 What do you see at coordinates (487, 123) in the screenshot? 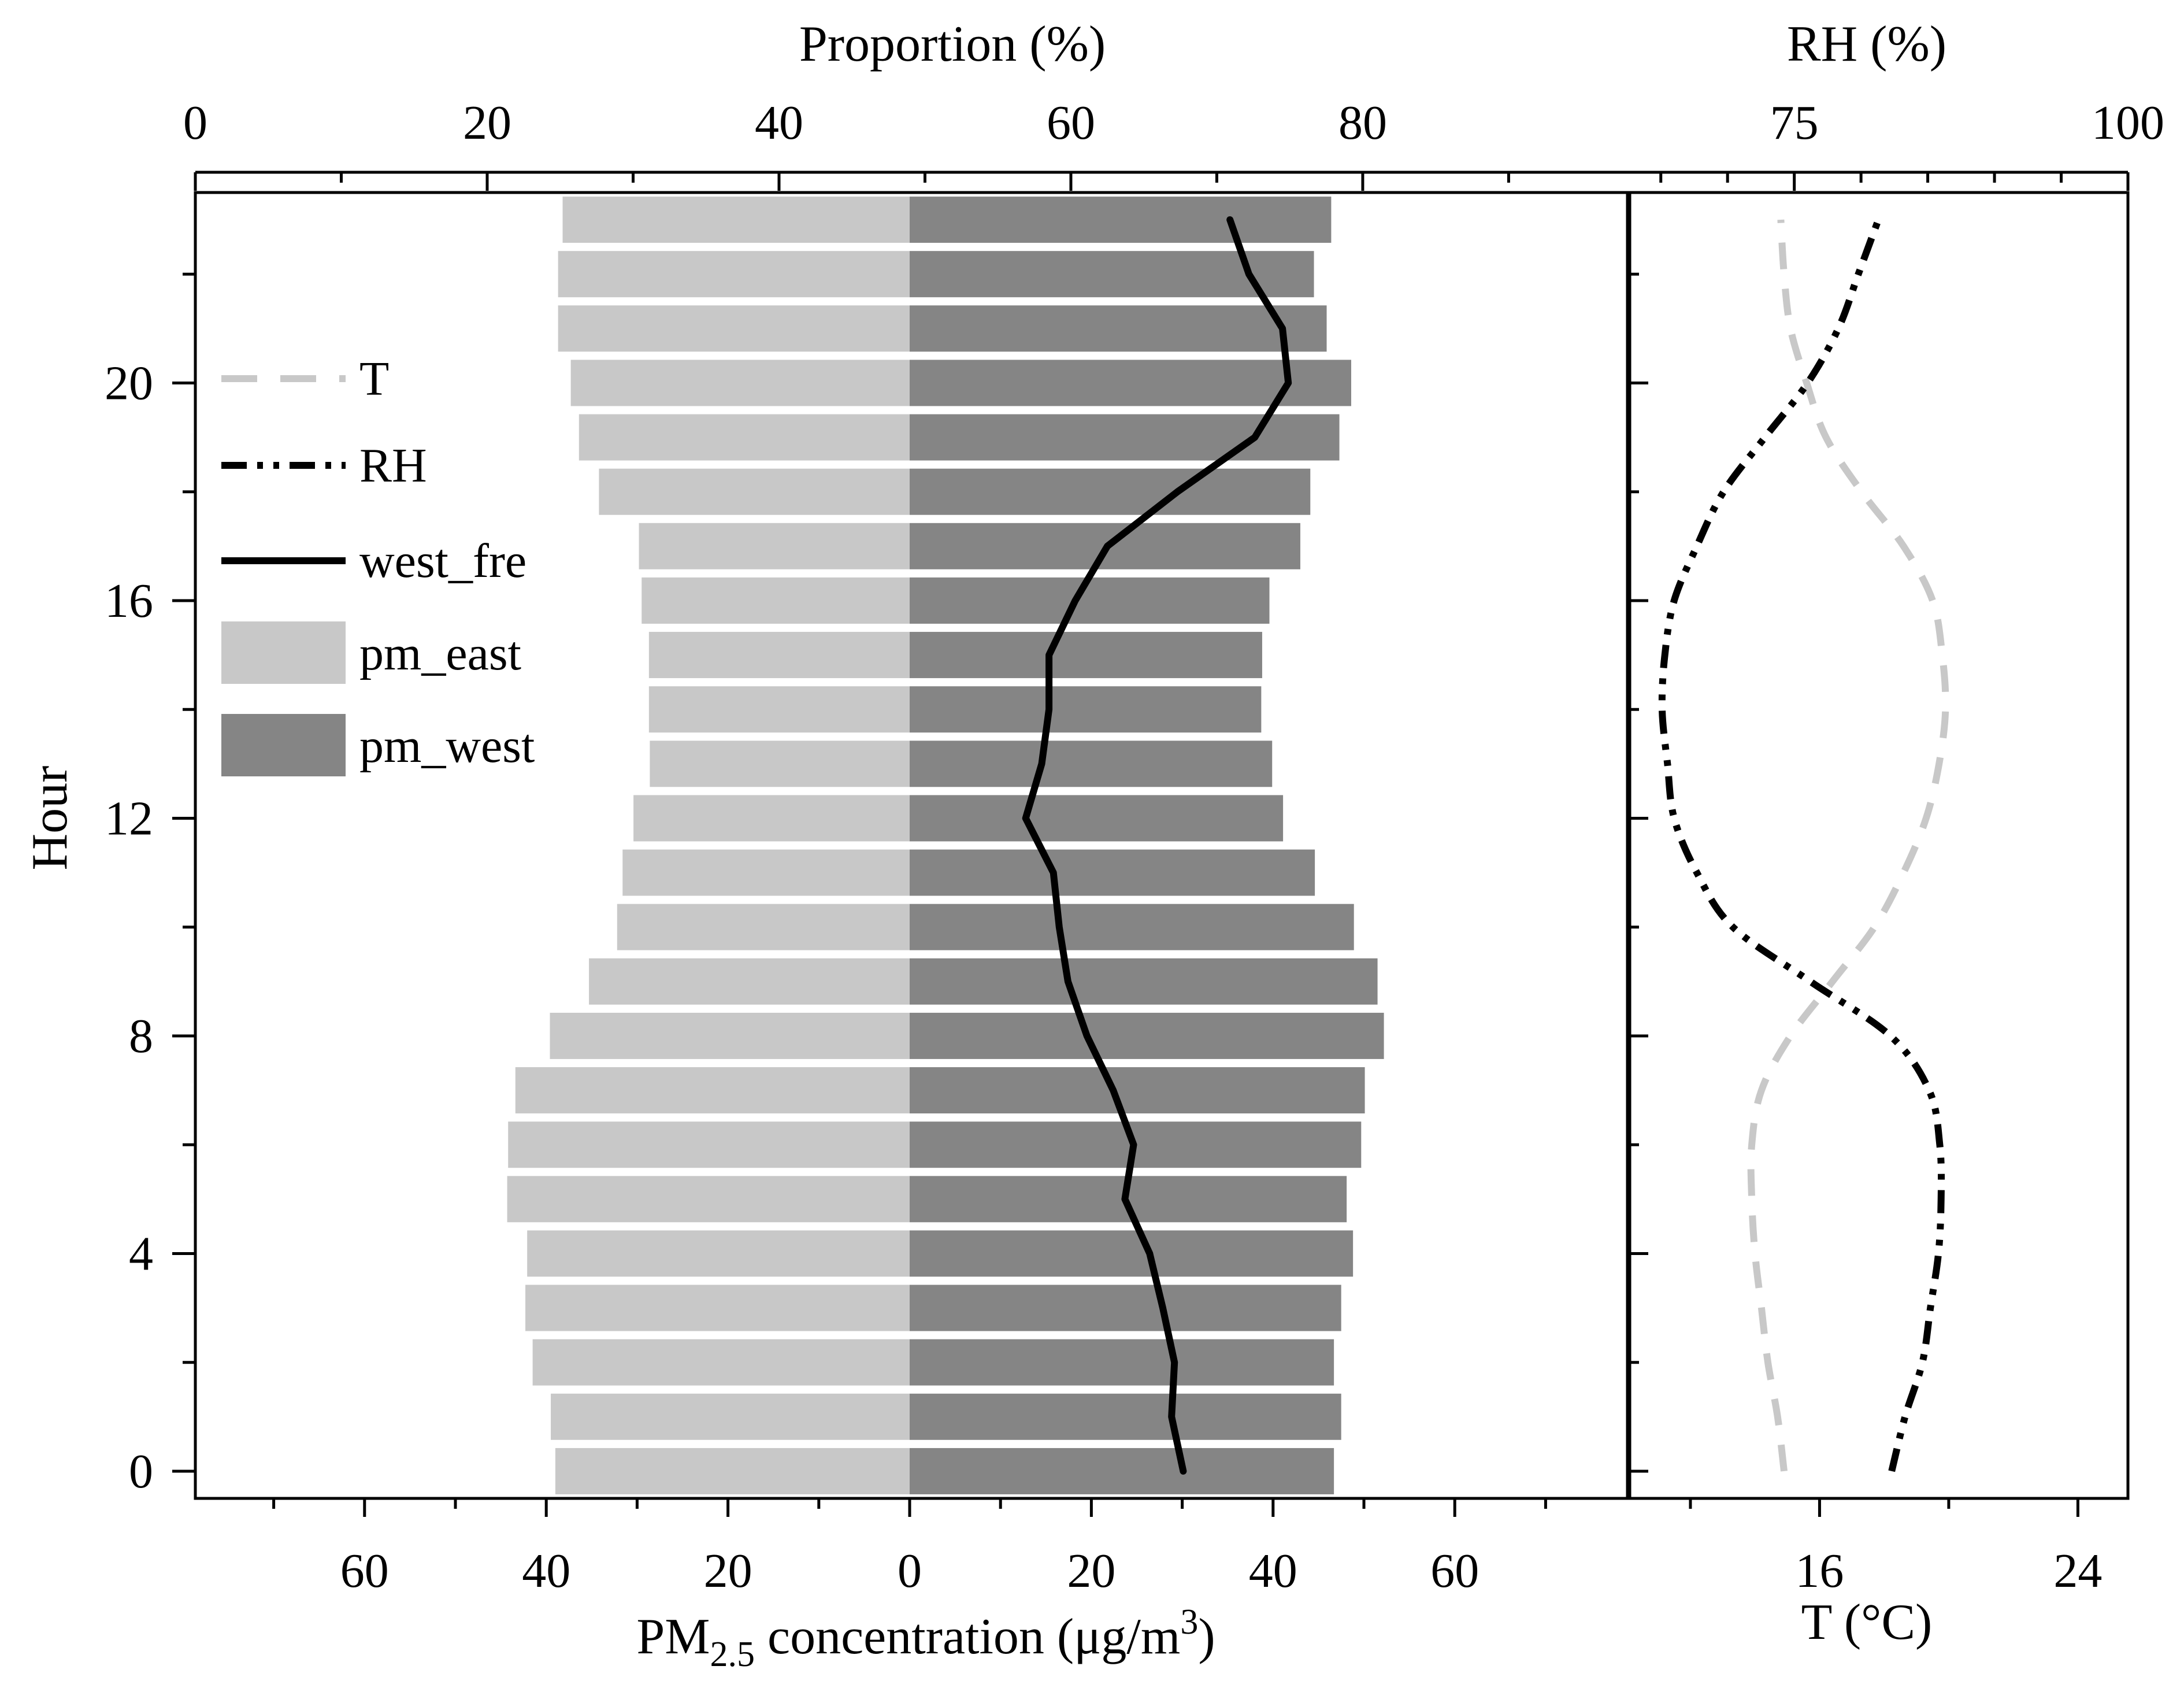
I see `proportion-tick-label: 20` at bounding box center [487, 123].